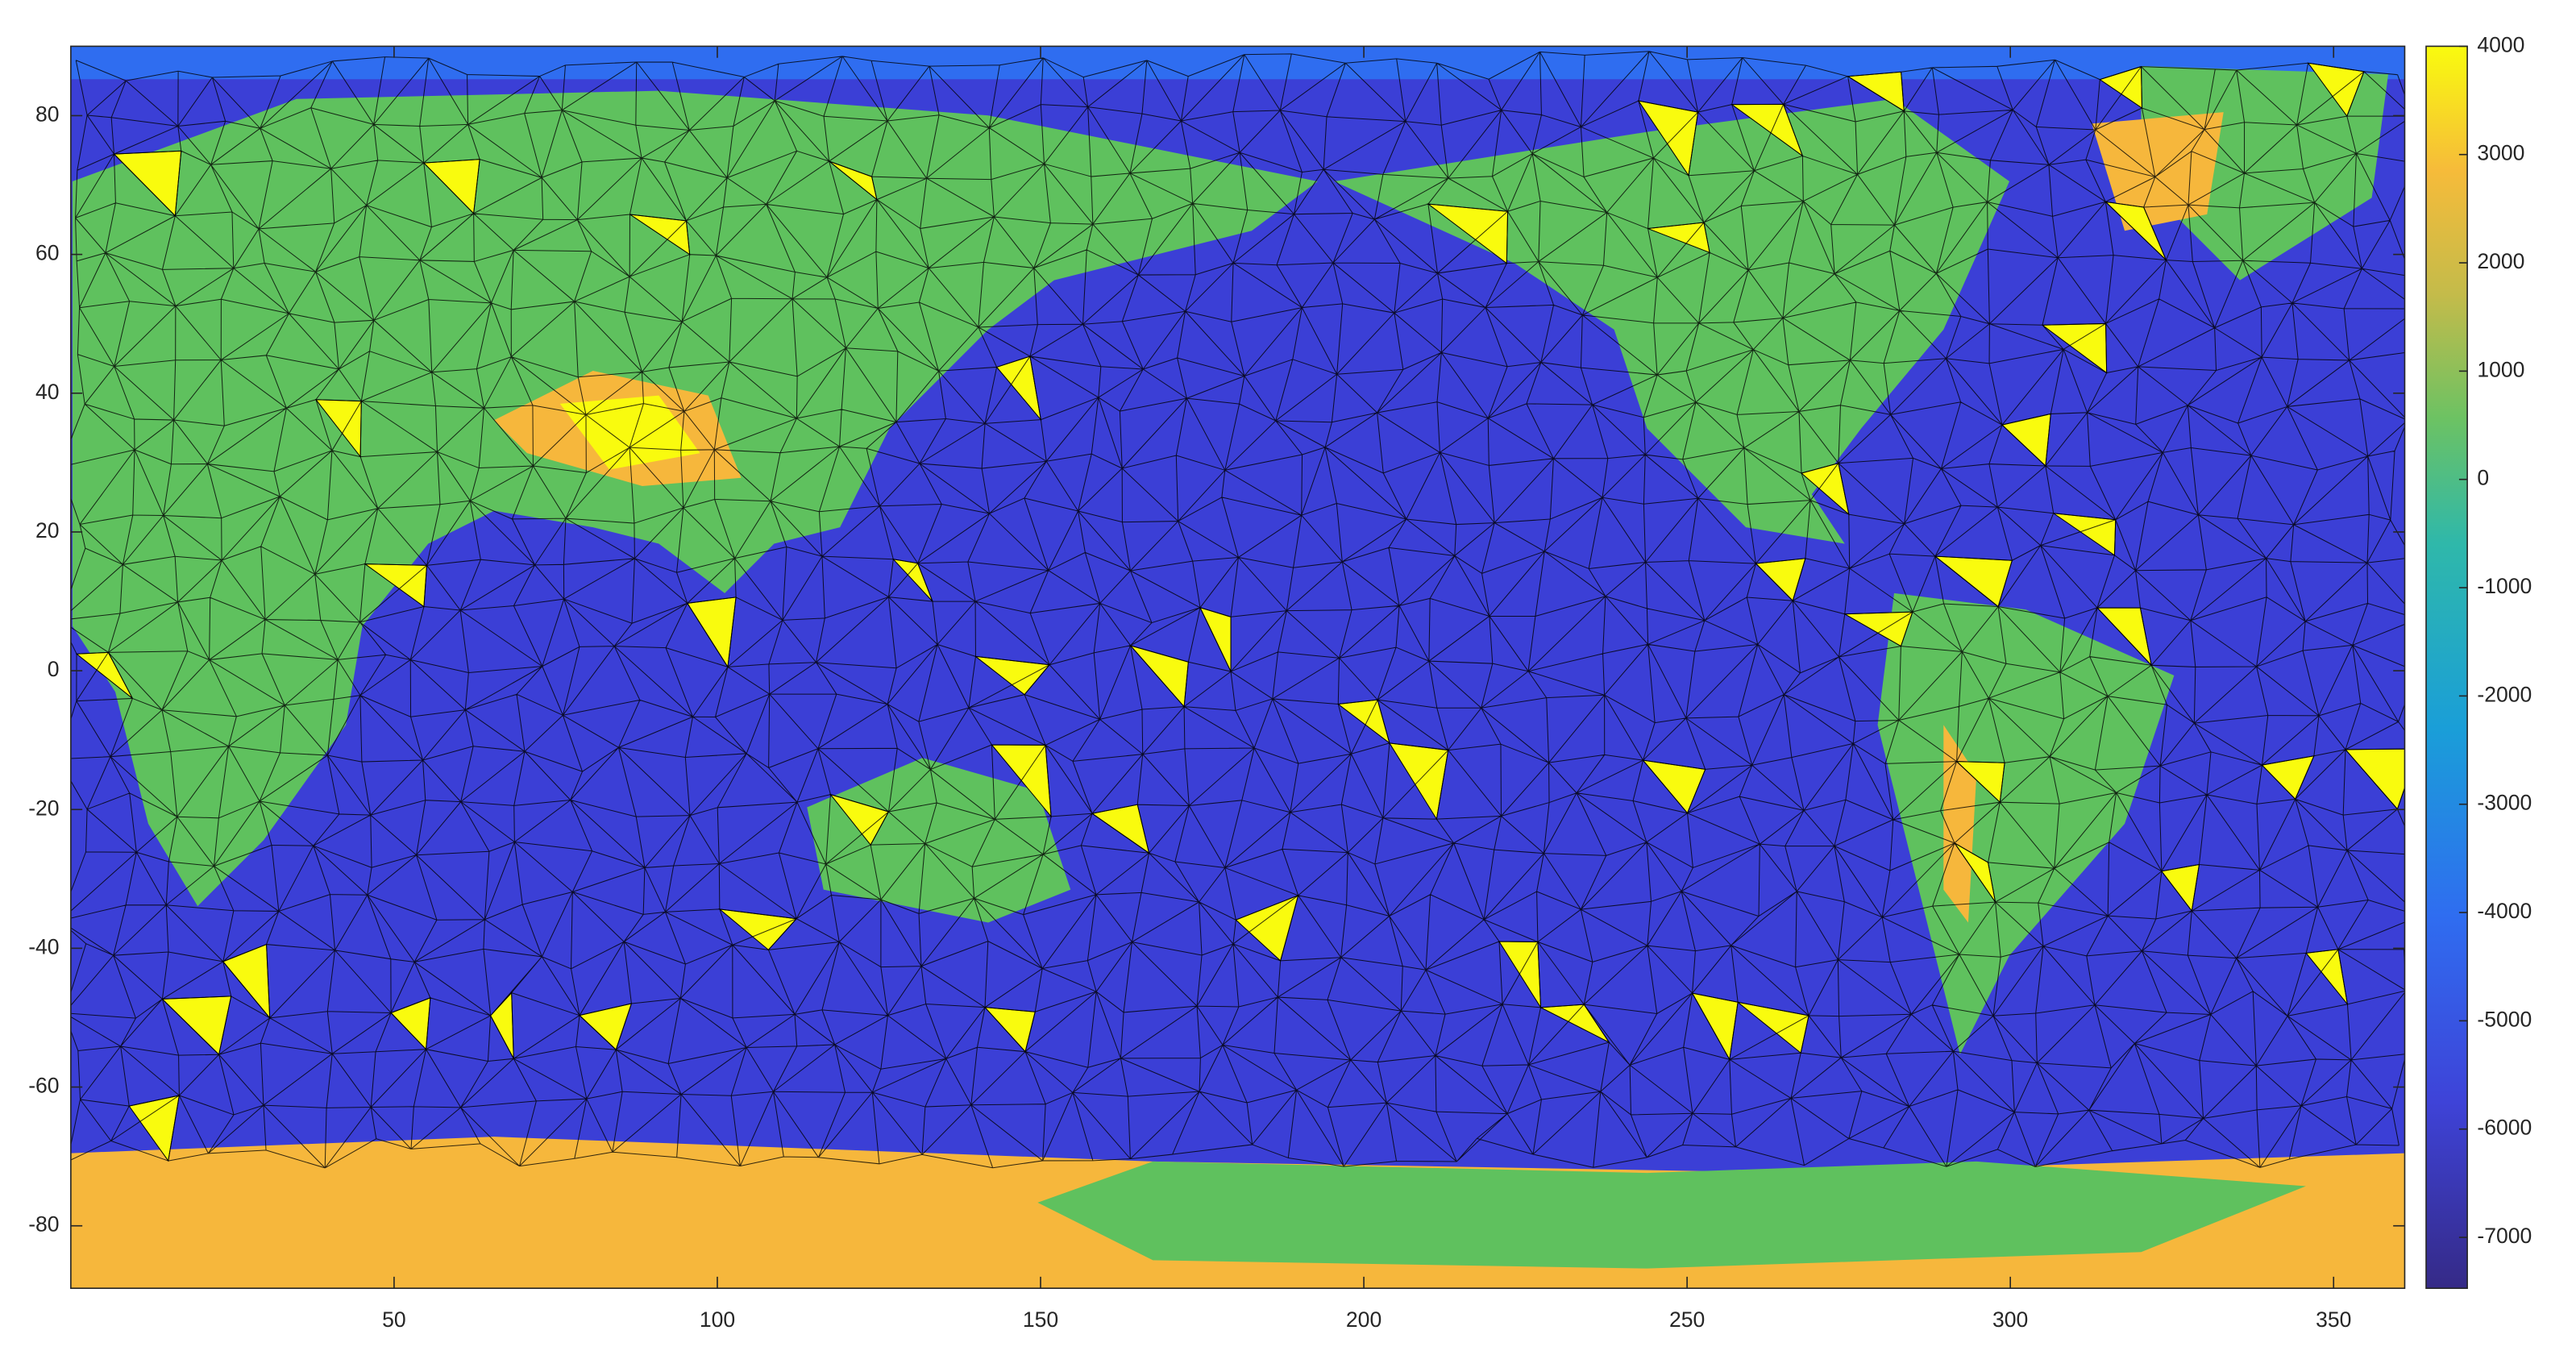  I want to click on colorbar-tick-label: 3000, so click(2500, 153).